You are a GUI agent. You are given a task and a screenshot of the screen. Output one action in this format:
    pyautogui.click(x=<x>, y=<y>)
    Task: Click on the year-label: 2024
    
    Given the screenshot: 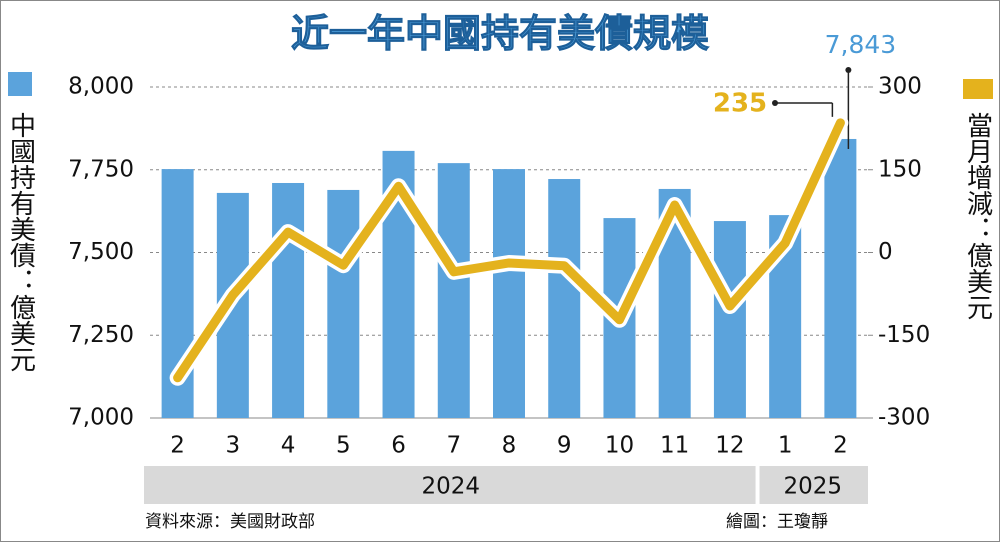 What is the action you would take?
    pyautogui.click(x=450, y=487)
    